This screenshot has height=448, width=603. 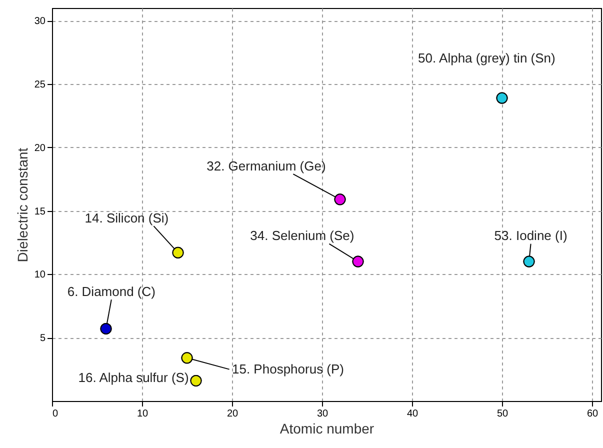 I want to click on annotation: 32. Germanium (Ge), so click(x=266, y=166).